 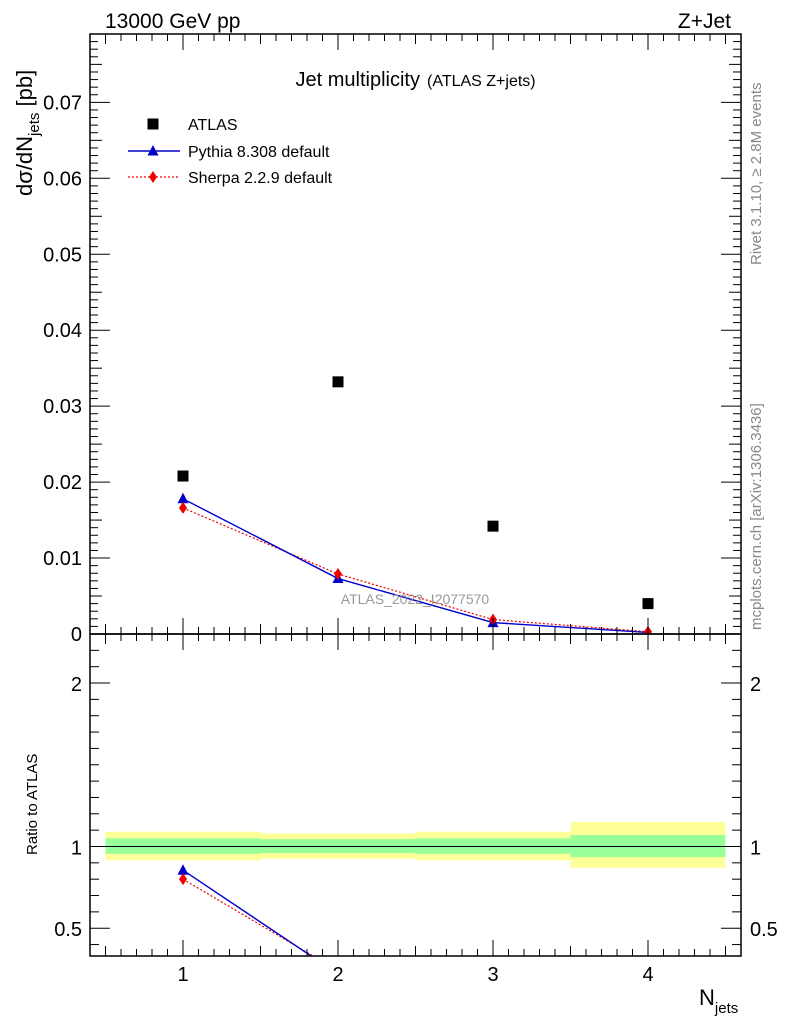 What do you see at coordinates (481, 81) in the screenshot?
I see `plot-subtitle: (ATLAS Z+jets)` at bounding box center [481, 81].